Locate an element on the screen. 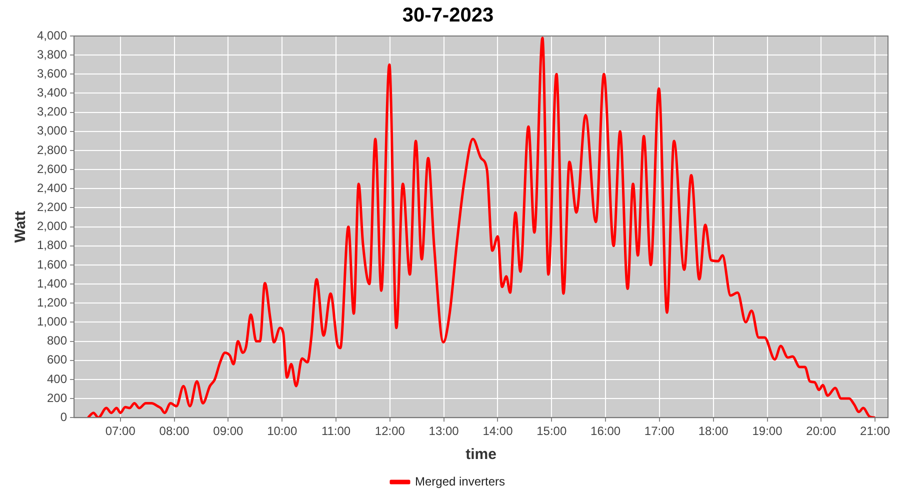  chart-title: 30-7-2023 is located at coordinates (448, 15).